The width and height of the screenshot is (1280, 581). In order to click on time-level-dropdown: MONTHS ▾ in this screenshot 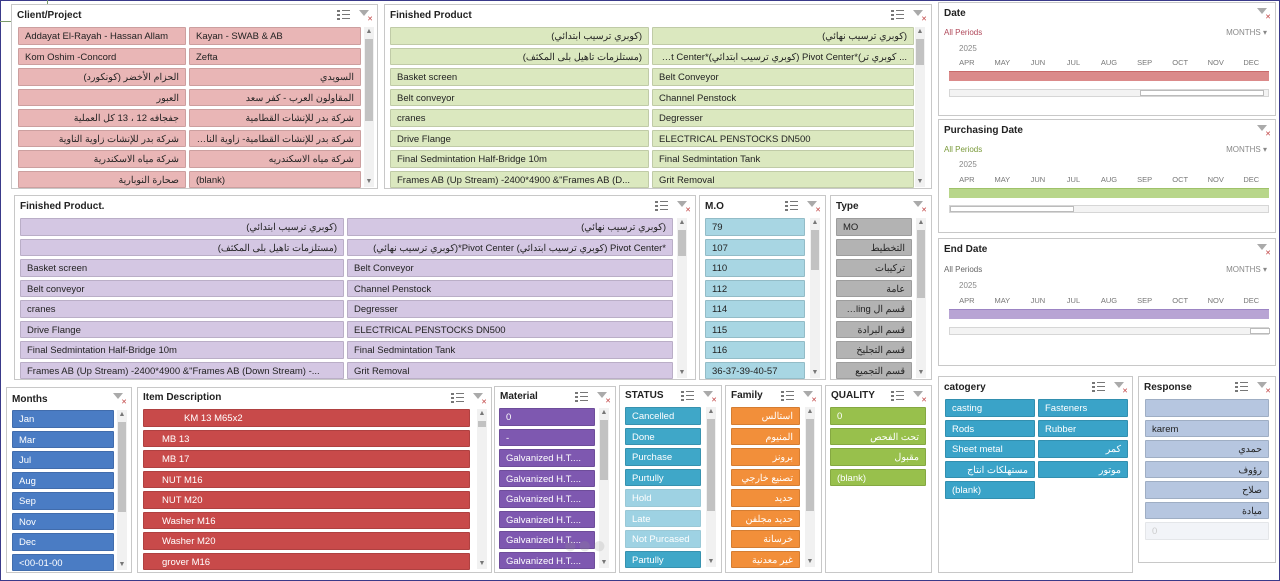, I will do `click(1246, 269)`.